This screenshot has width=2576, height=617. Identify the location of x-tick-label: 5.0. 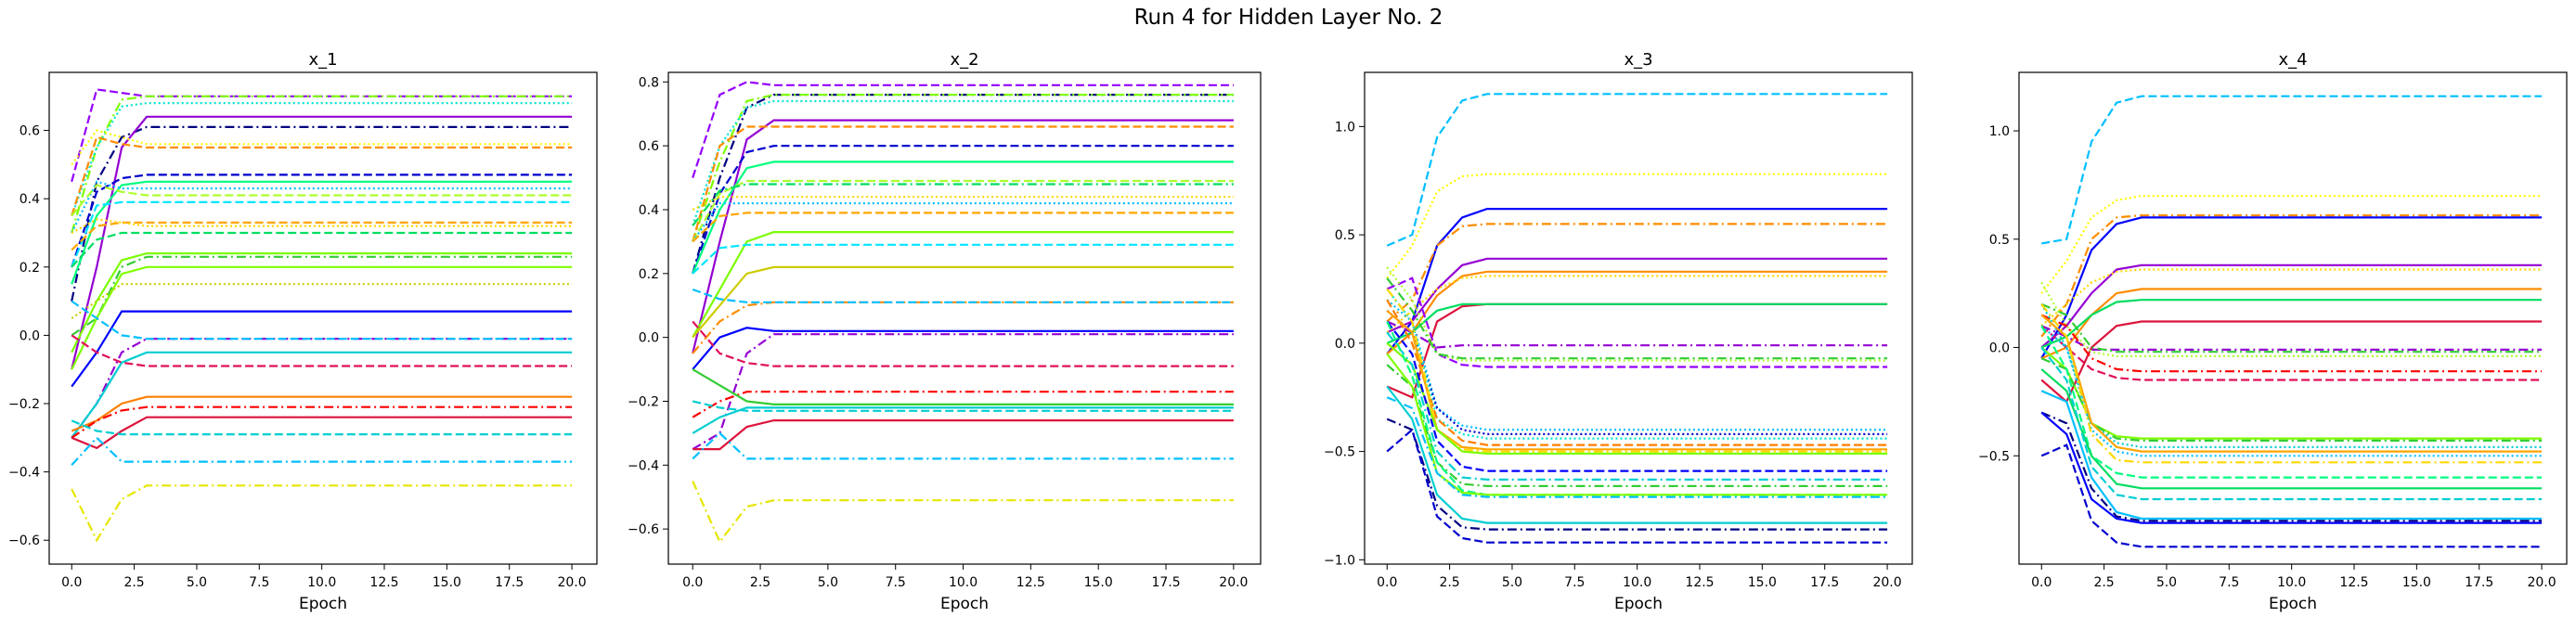
(197, 582).